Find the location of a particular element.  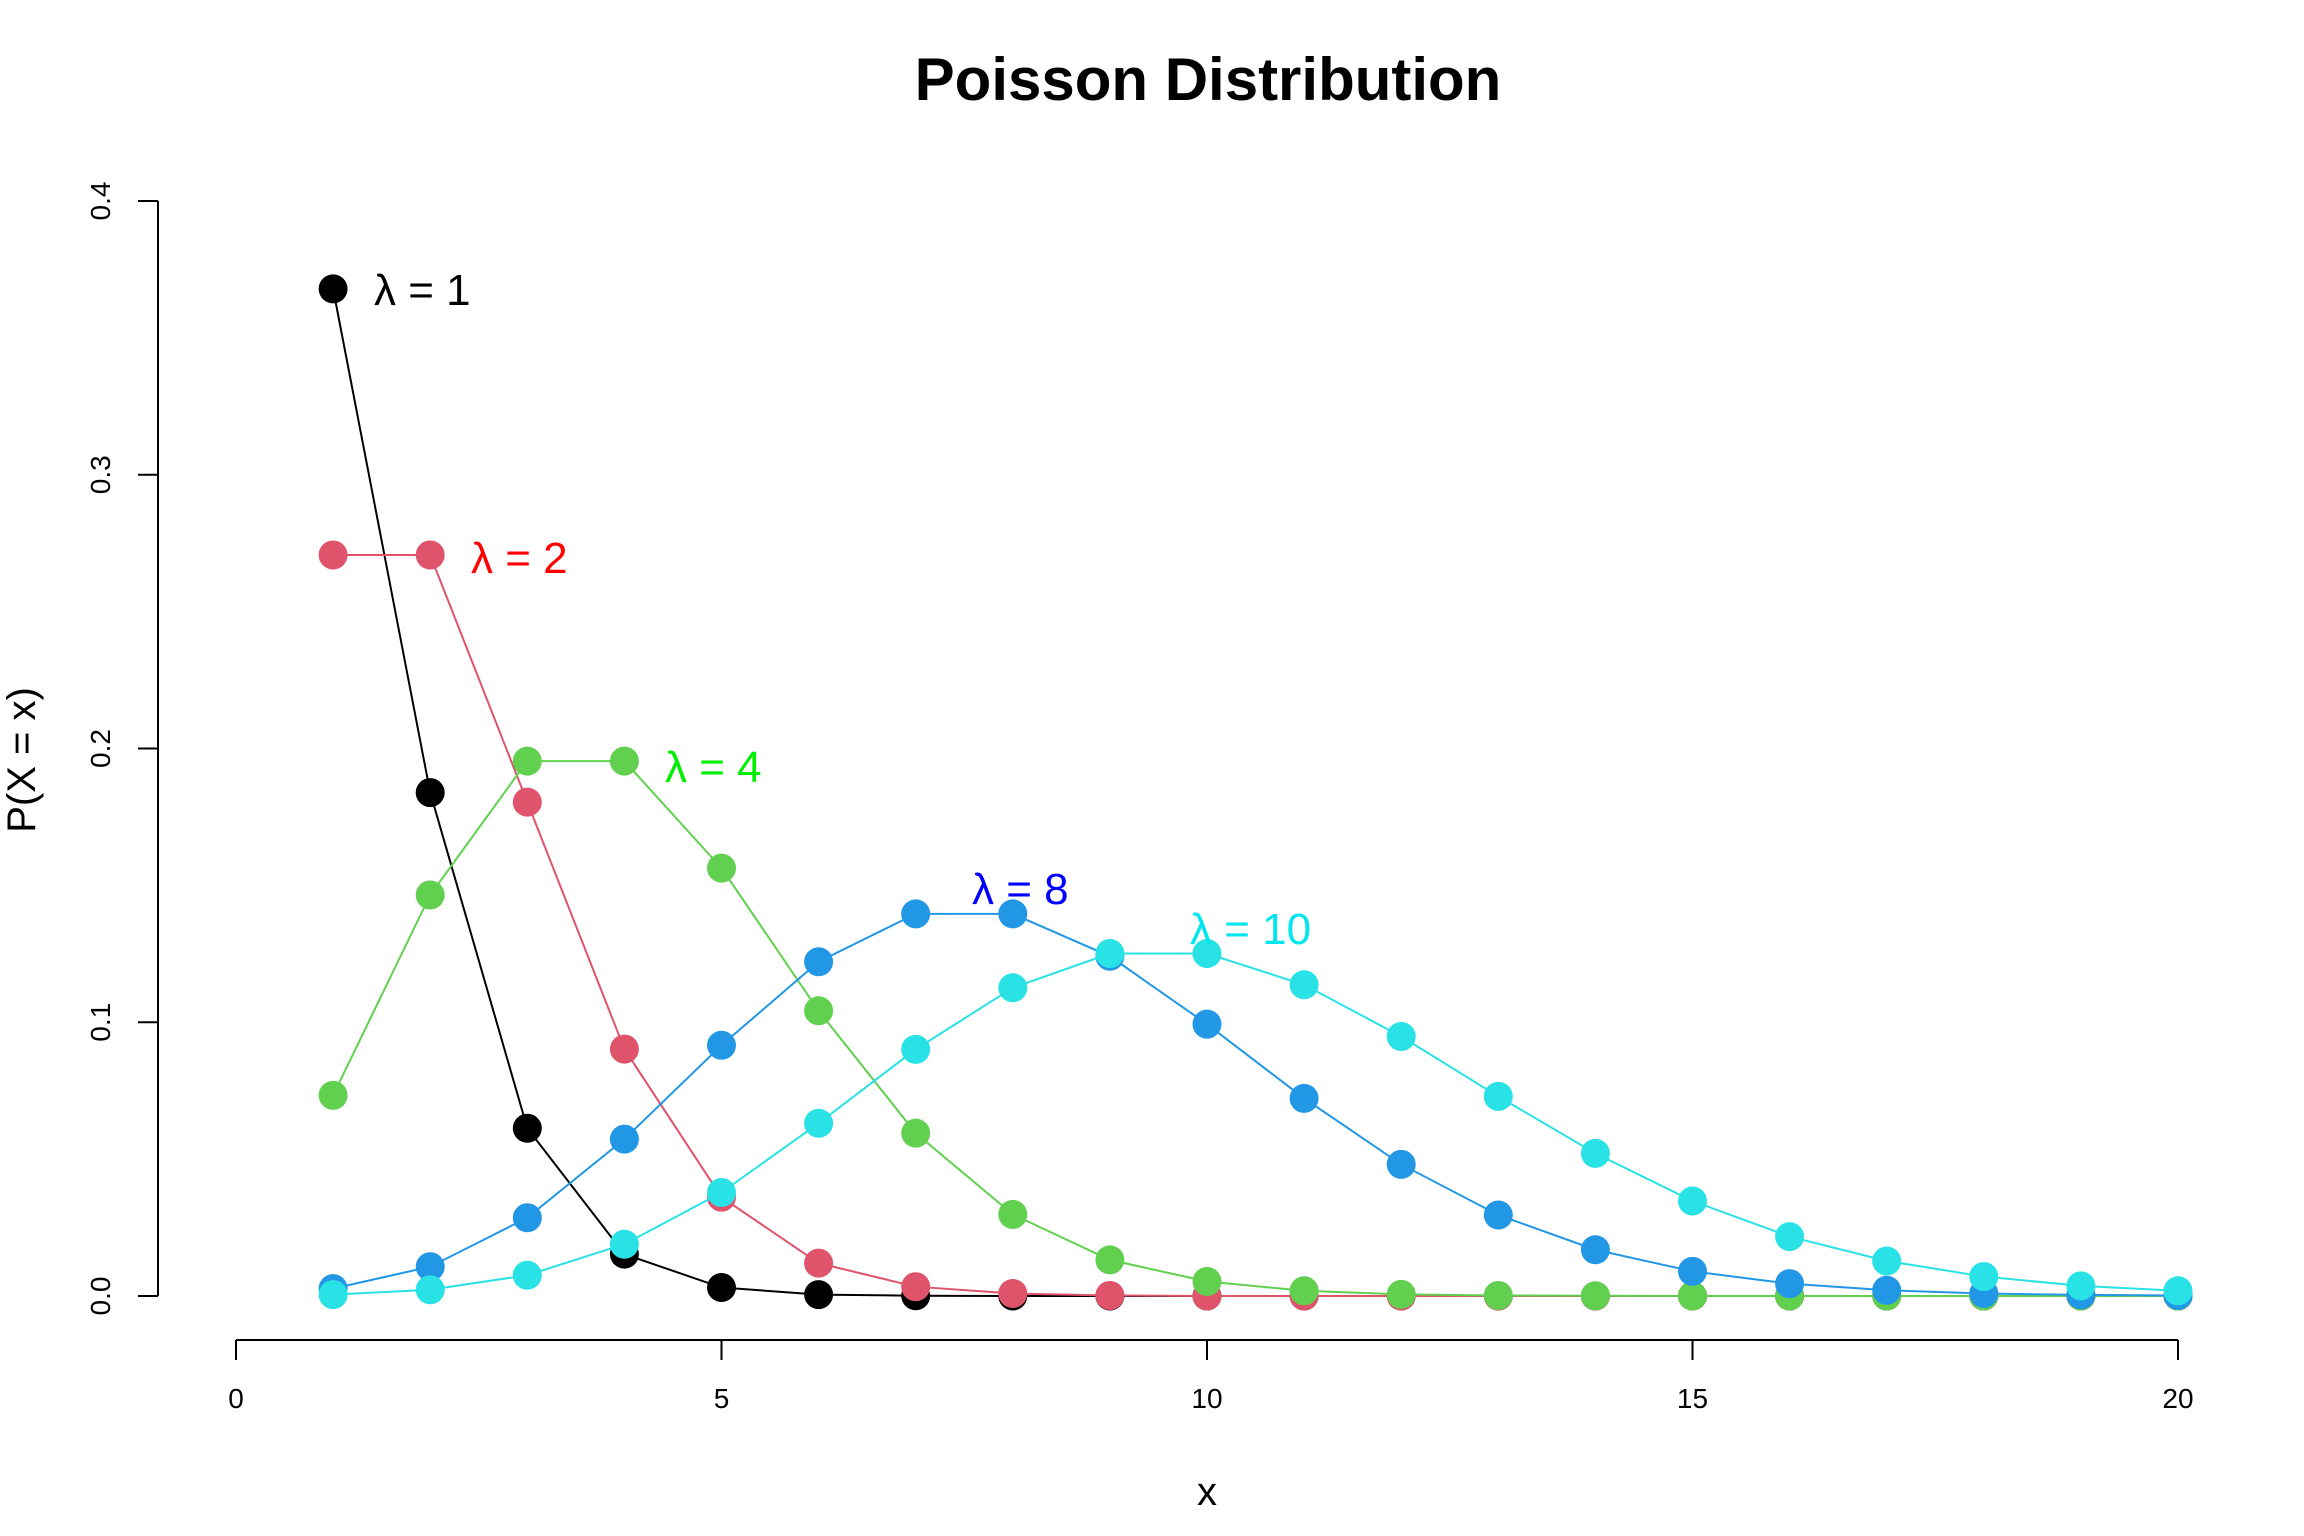

series-label: λ = 1 is located at coordinates (422, 290).